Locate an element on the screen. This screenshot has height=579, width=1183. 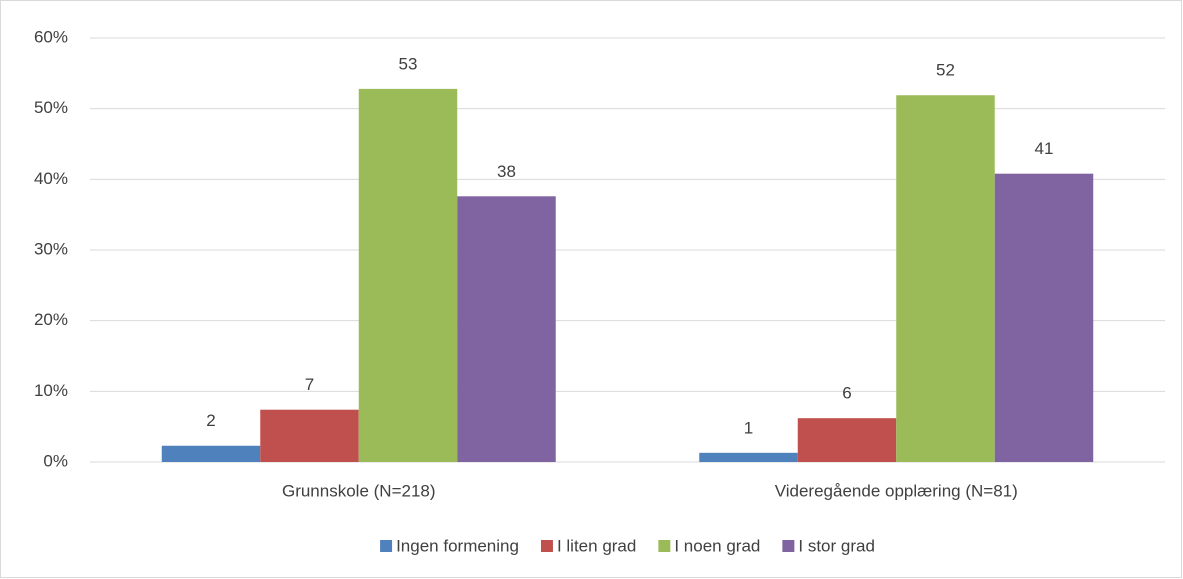
legend-label: Ingen formening is located at coordinates (457, 545).